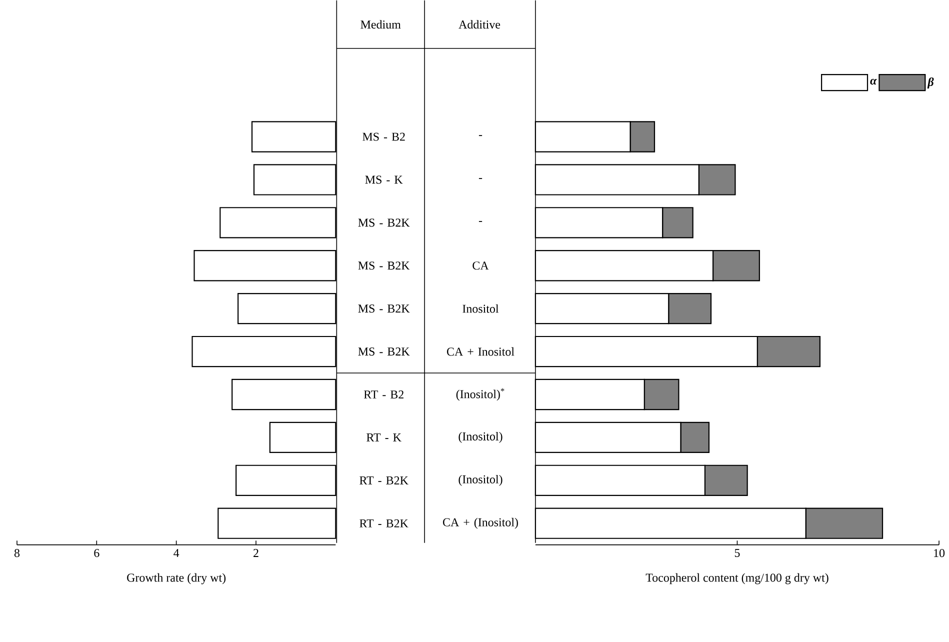 This screenshot has height=642, width=949. I want to click on x-axis-title: Growth rate (dry wt), so click(176, 578).